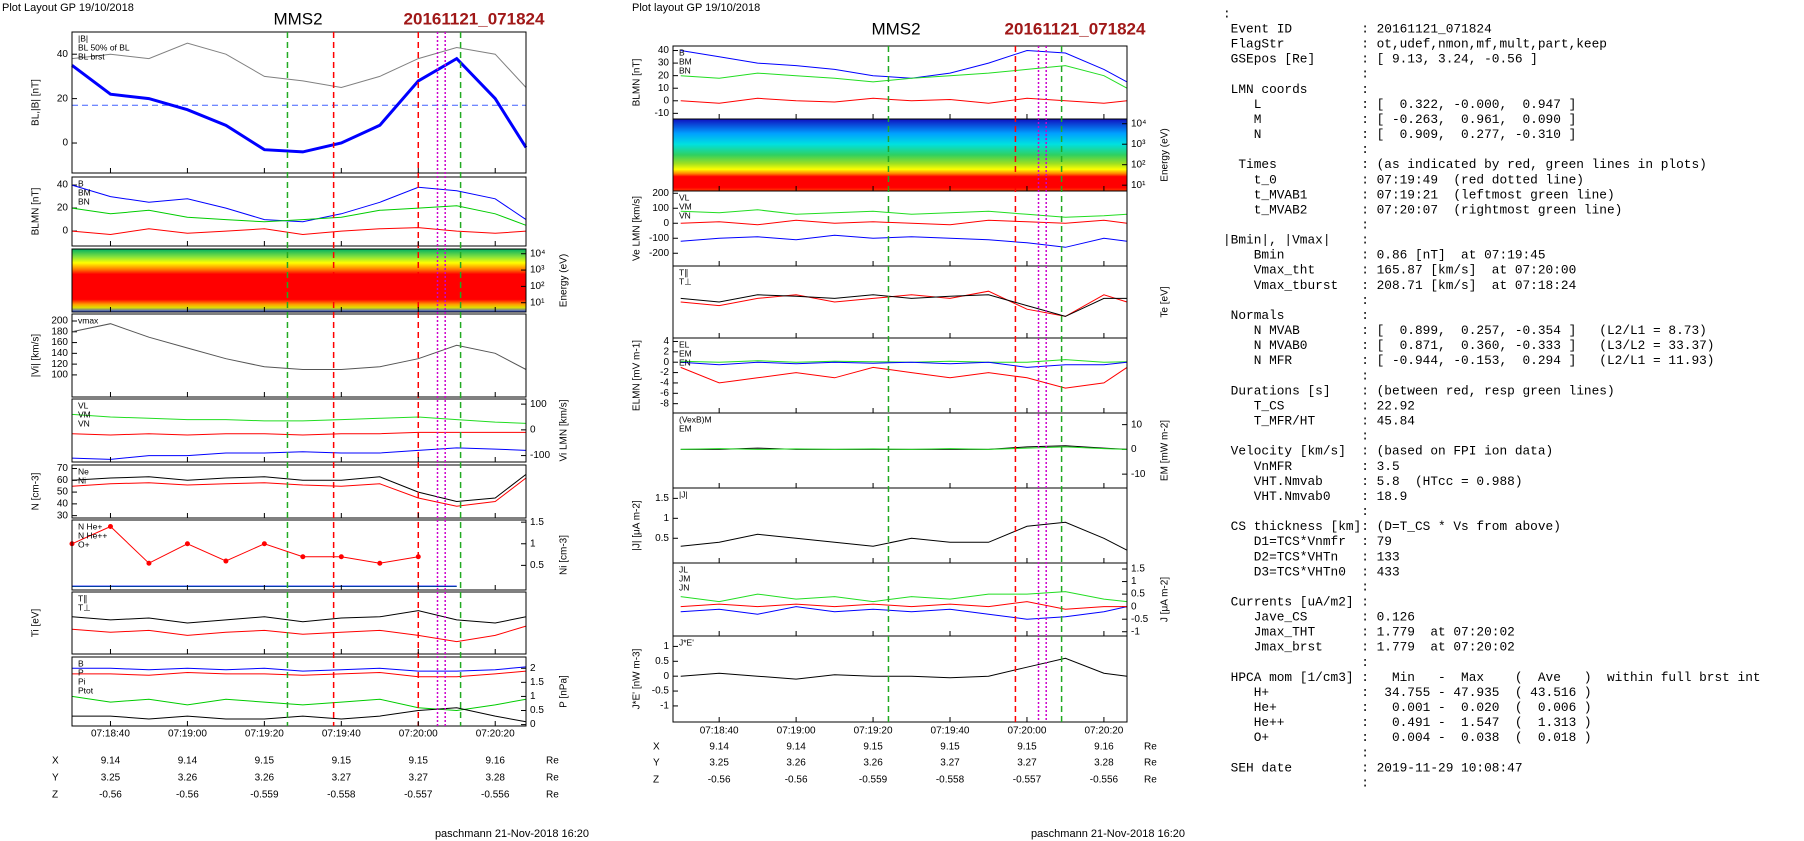 The height and width of the screenshot is (841, 1804). What do you see at coordinates (1311, 466) in the screenshot?
I see `info-line: VnMFR : 3.5` at bounding box center [1311, 466].